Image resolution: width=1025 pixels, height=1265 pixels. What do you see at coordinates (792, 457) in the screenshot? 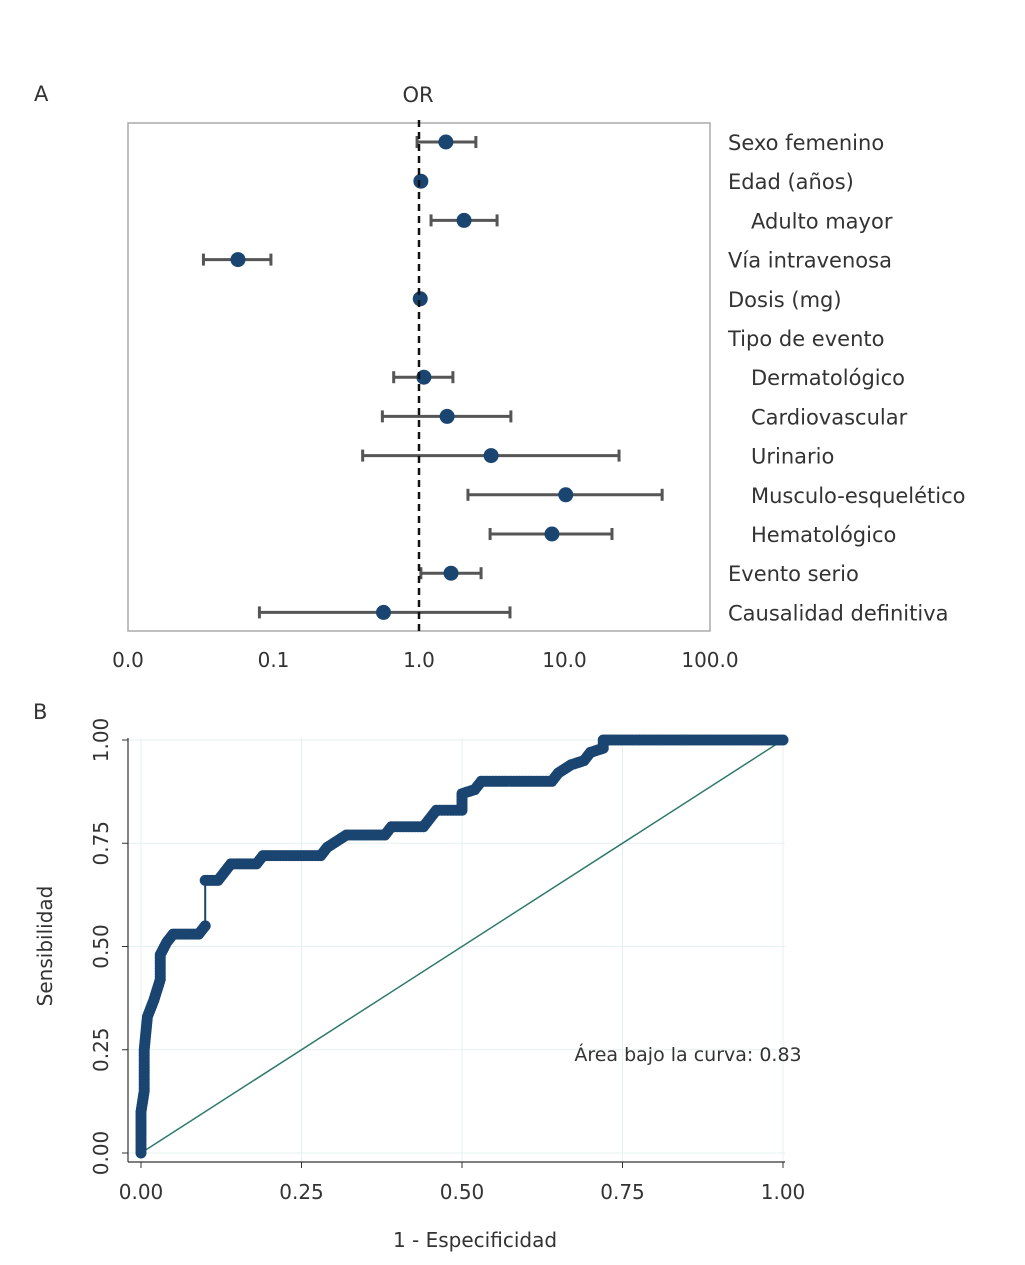
I see `row-label: Urinario` at bounding box center [792, 457].